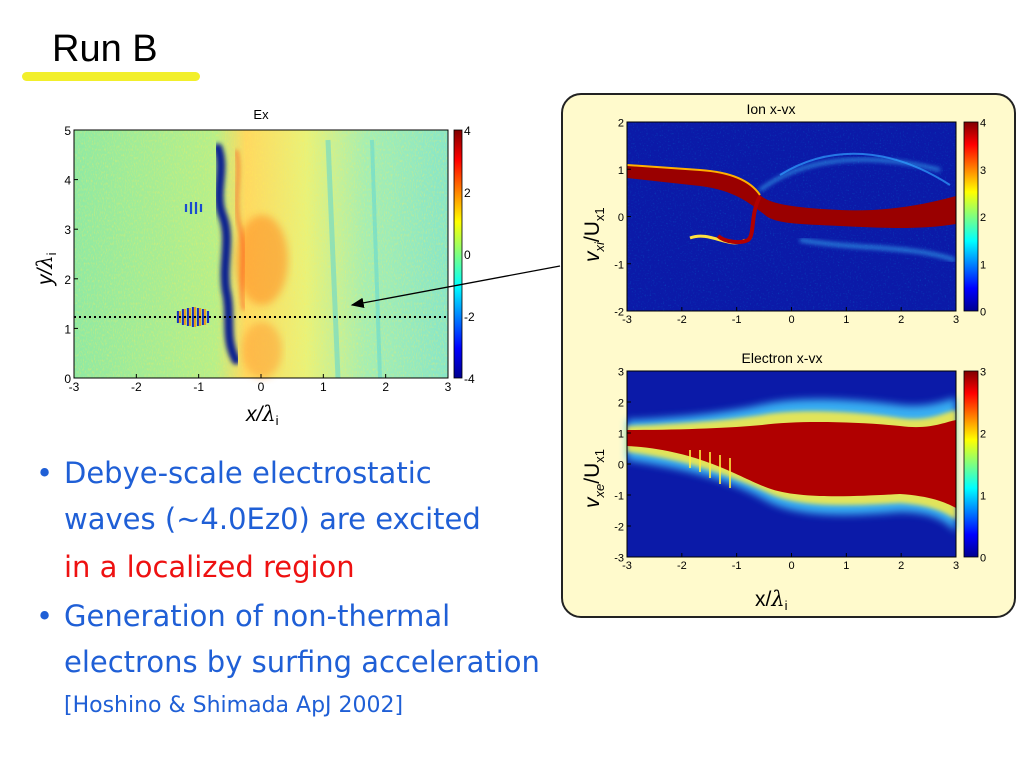 This screenshot has width=1024, height=768. Describe the element at coordinates (272, 519) in the screenshot. I see `bullet-1-line-2: waves (∼4.0Ez0) are excited` at that location.